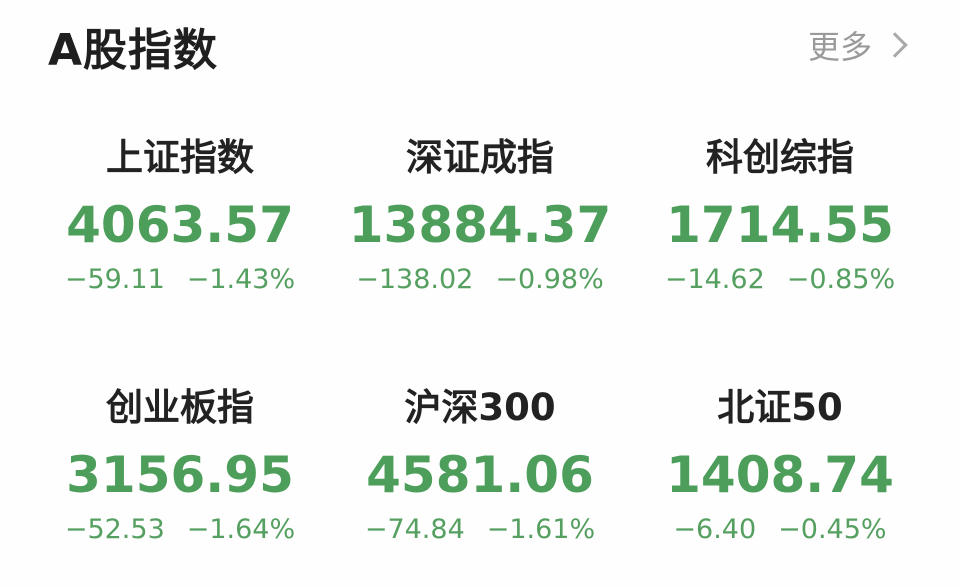  What do you see at coordinates (480, 255) in the screenshot?
I see `index-item: 深证成指 13884.37 −138.02 −0.98%` at bounding box center [480, 255].